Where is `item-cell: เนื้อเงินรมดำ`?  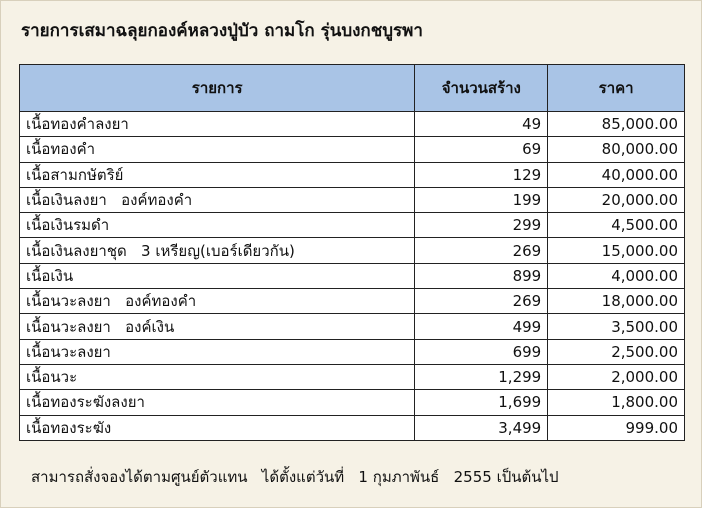
item-cell: เนื้อเงินรมดำ is located at coordinates (217, 225).